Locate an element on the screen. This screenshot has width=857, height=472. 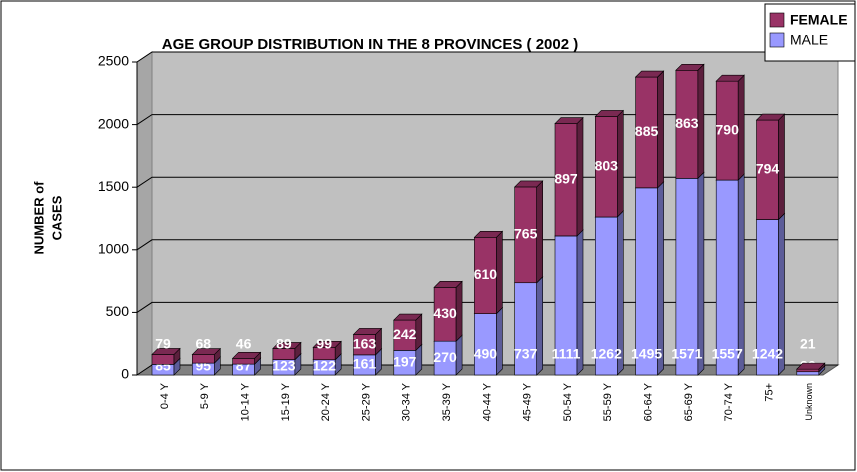
x-tick-label: 50-54 Y is located at coordinates (568, 401).